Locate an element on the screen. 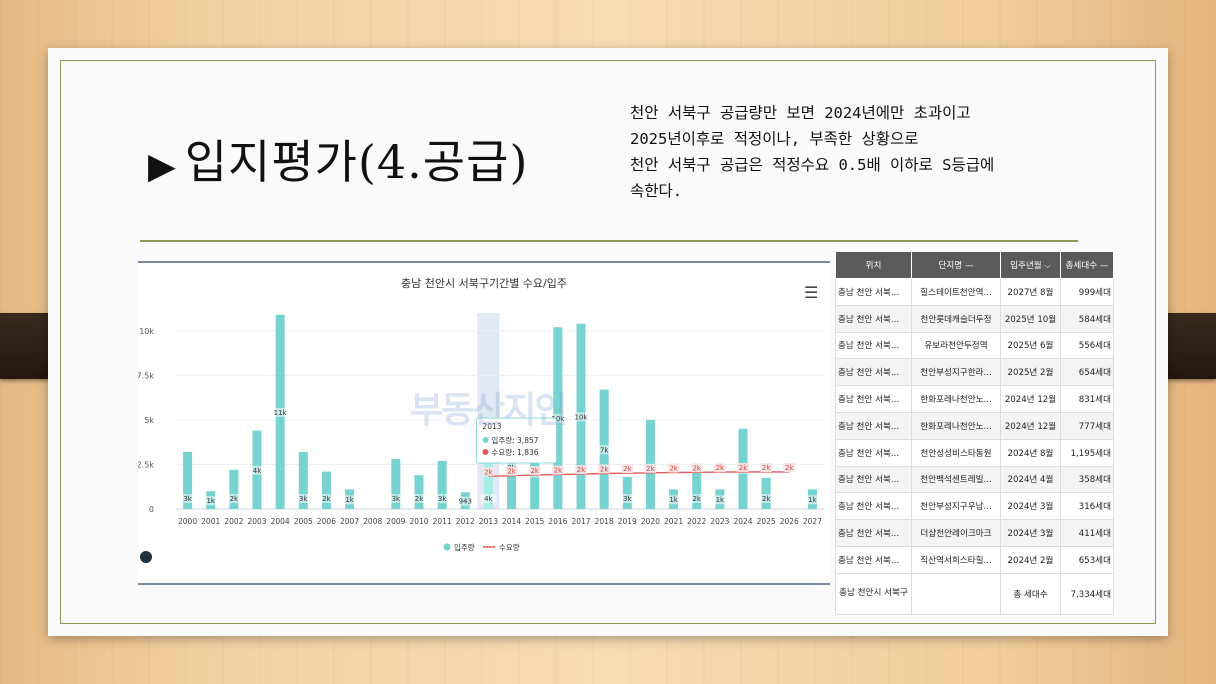  table-cell: 316세대 is located at coordinates (1087, 506).